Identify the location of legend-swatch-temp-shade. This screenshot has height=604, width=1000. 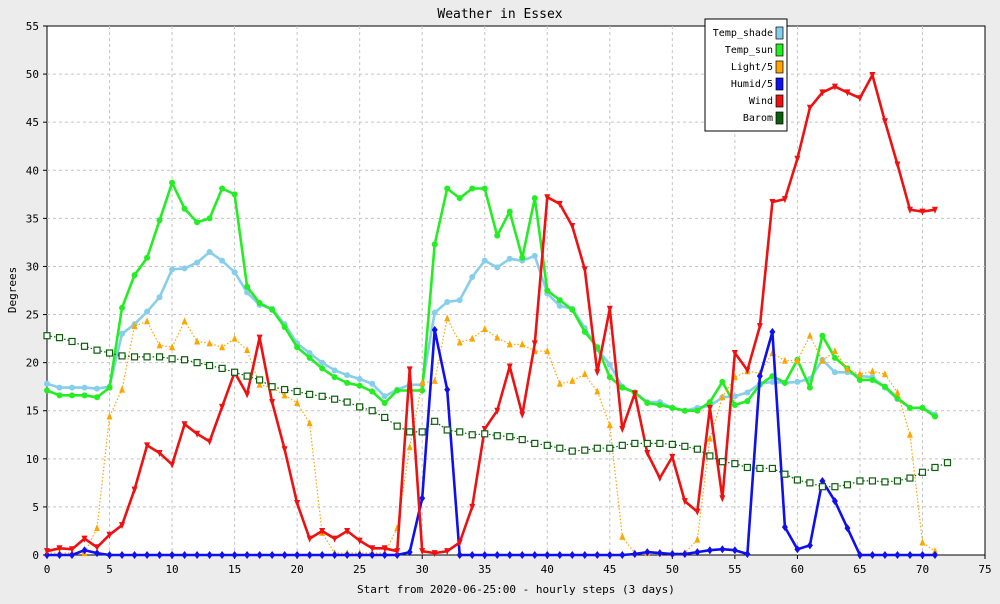
(779, 33).